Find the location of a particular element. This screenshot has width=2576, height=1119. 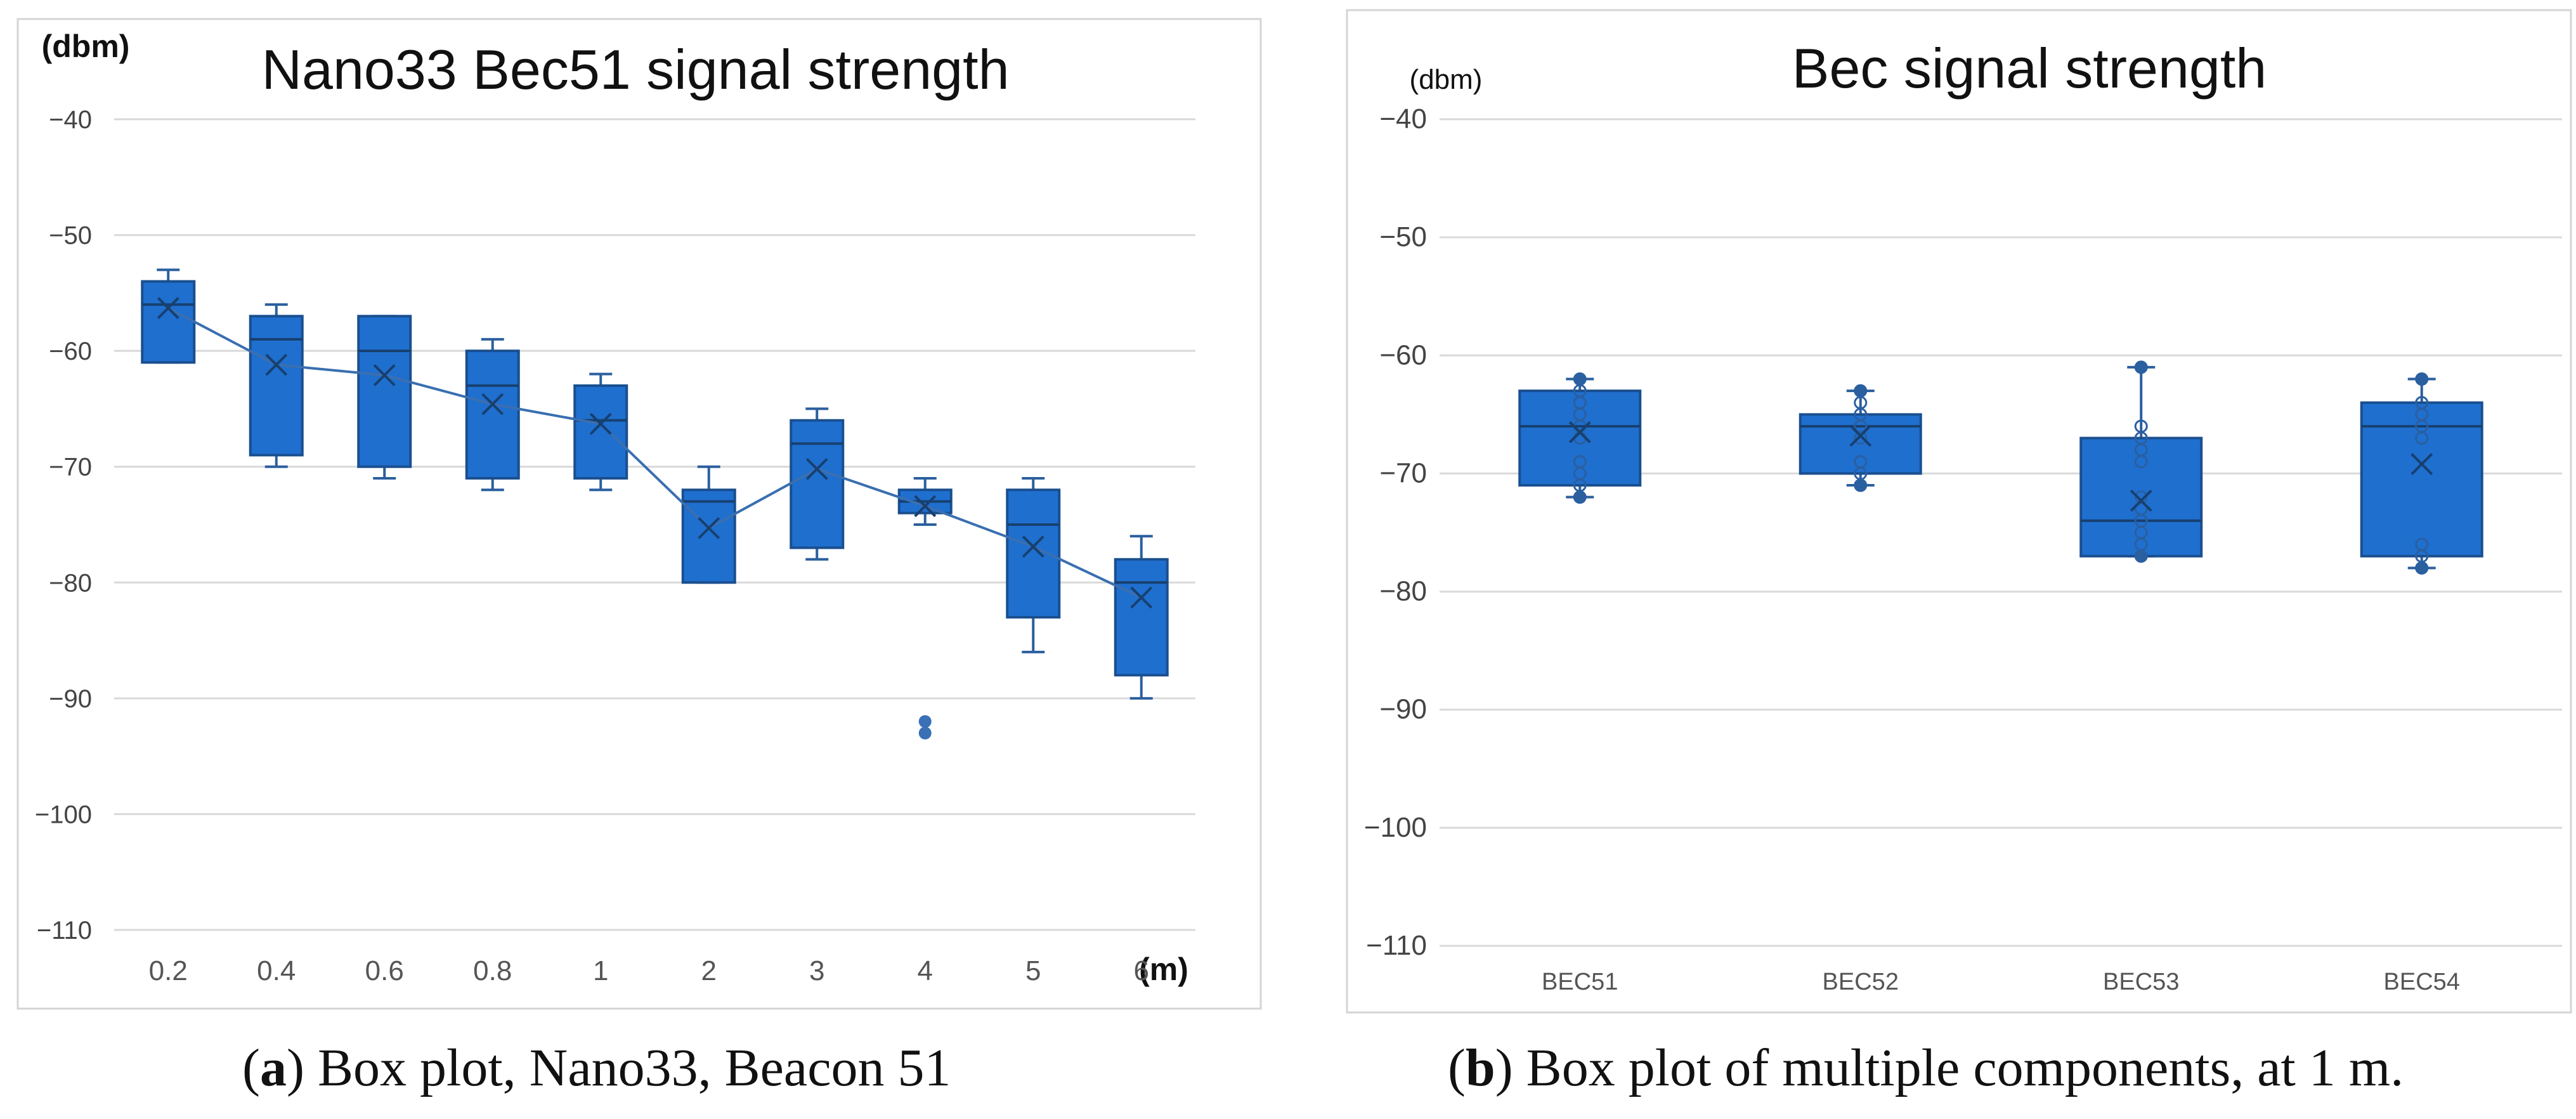

box-0.4 is located at coordinates (276, 385).